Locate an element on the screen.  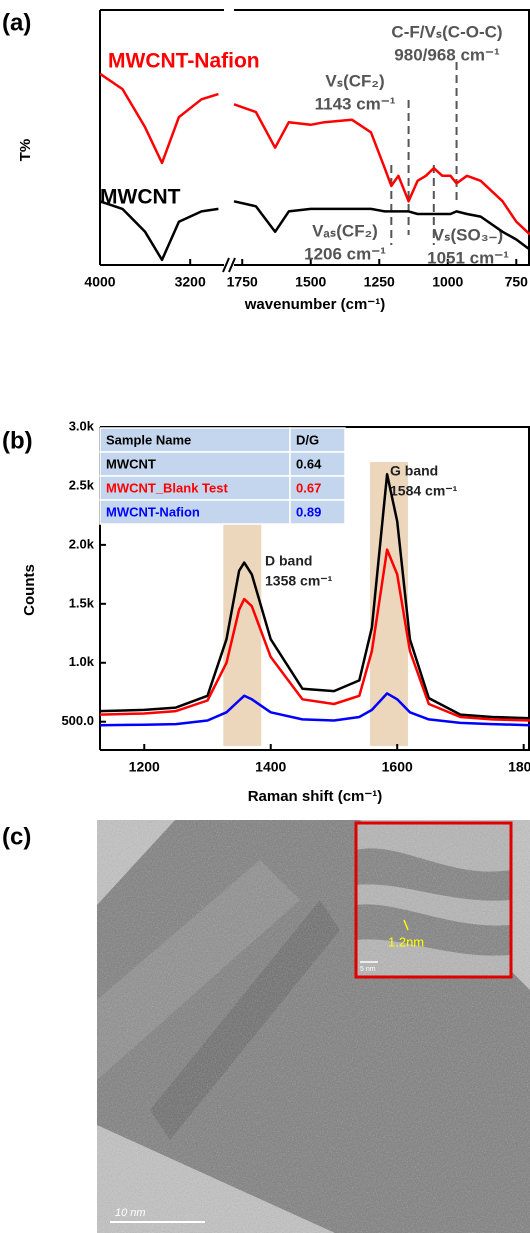
scale-bar-label: 10 nm is located at coordinates (130, 1213).